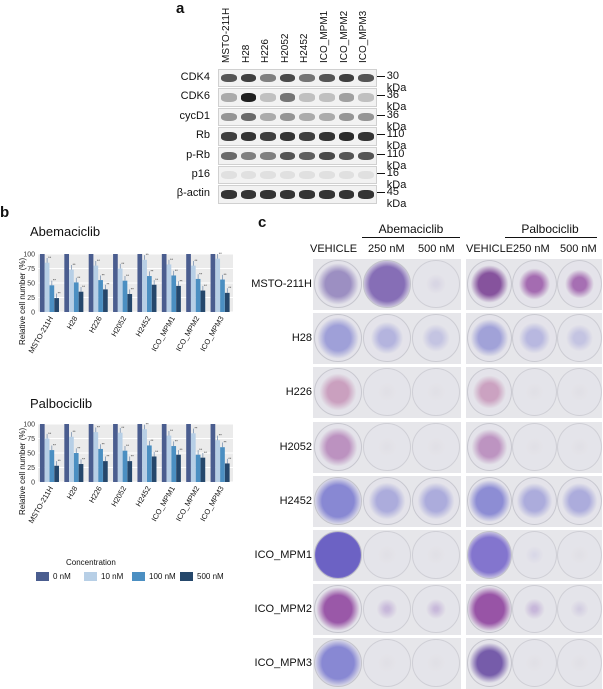 The image size is (603, 689). What do you see at coordinates (198, 154) in the screenshot?
I see `blot-protein-label: p-Rb` at bounding box center [198, 154].